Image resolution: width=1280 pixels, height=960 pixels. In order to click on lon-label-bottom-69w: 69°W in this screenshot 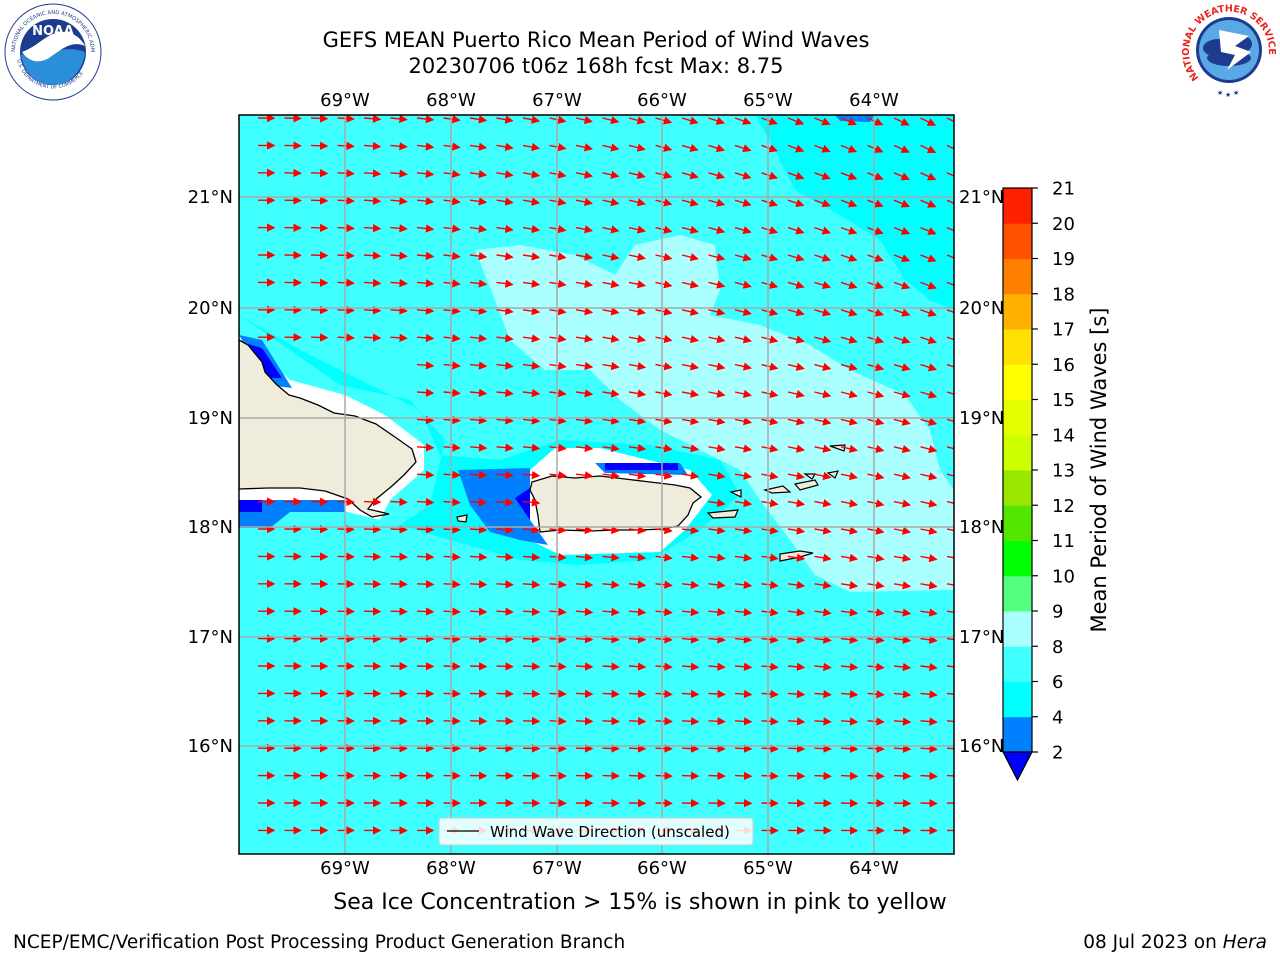, I will do `click(345, 868)`.